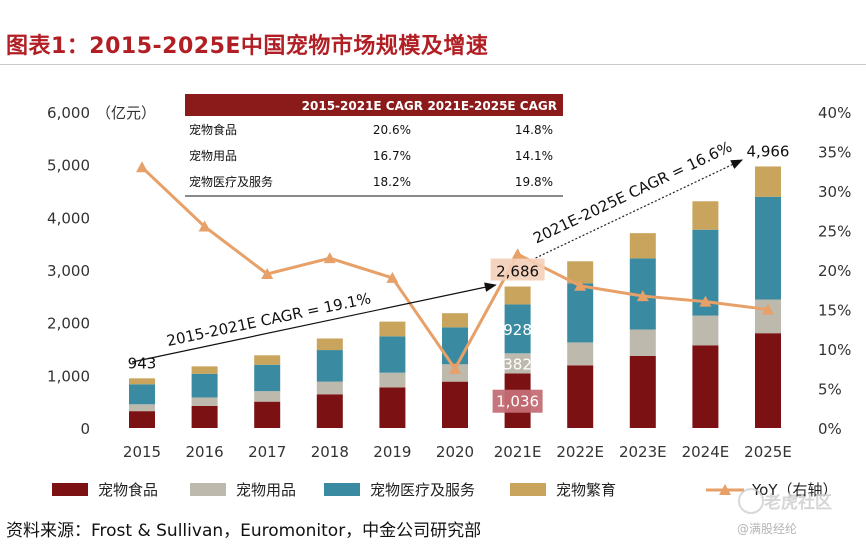 This screenshot has height=553, width=866. Describe the element at coordinates (362, 106) in the screenshot. I see `table-column-header: 2015-2021E CAGR` at that location.